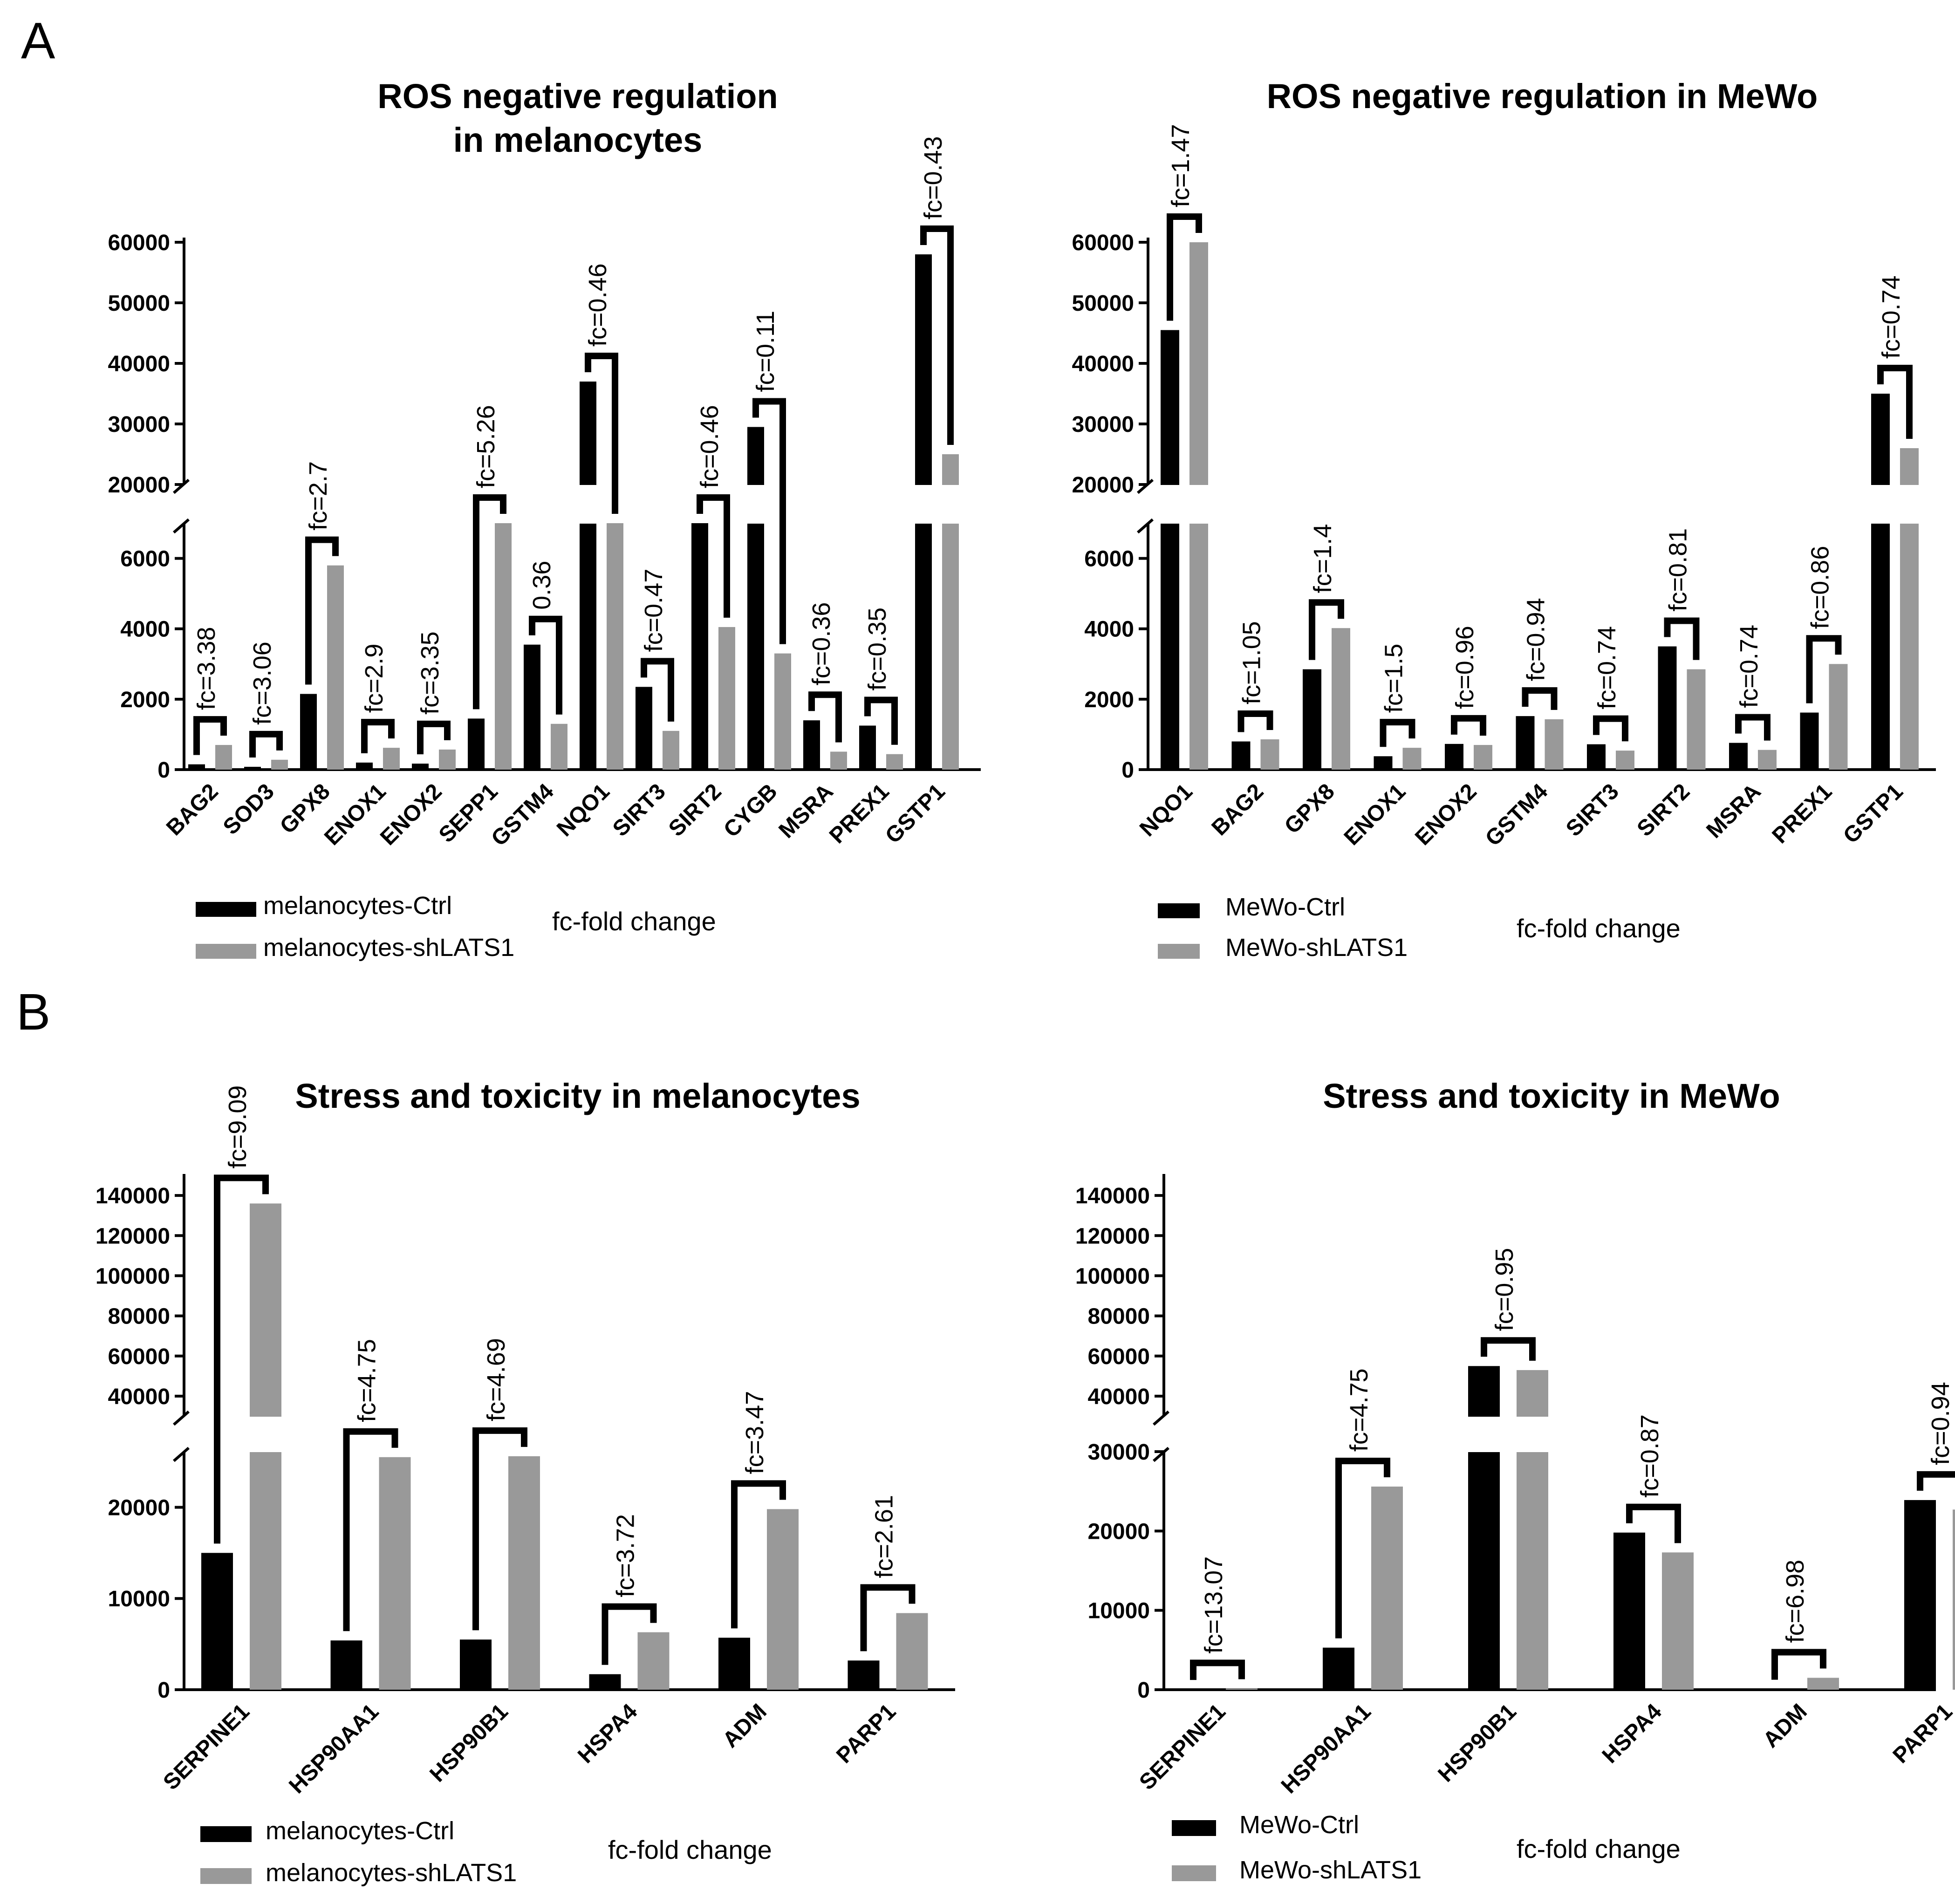  Describe the element at coordinates (615, 647) in the screenshot. I see `bar-melanocytes-shlats1-nqo1` at that location.